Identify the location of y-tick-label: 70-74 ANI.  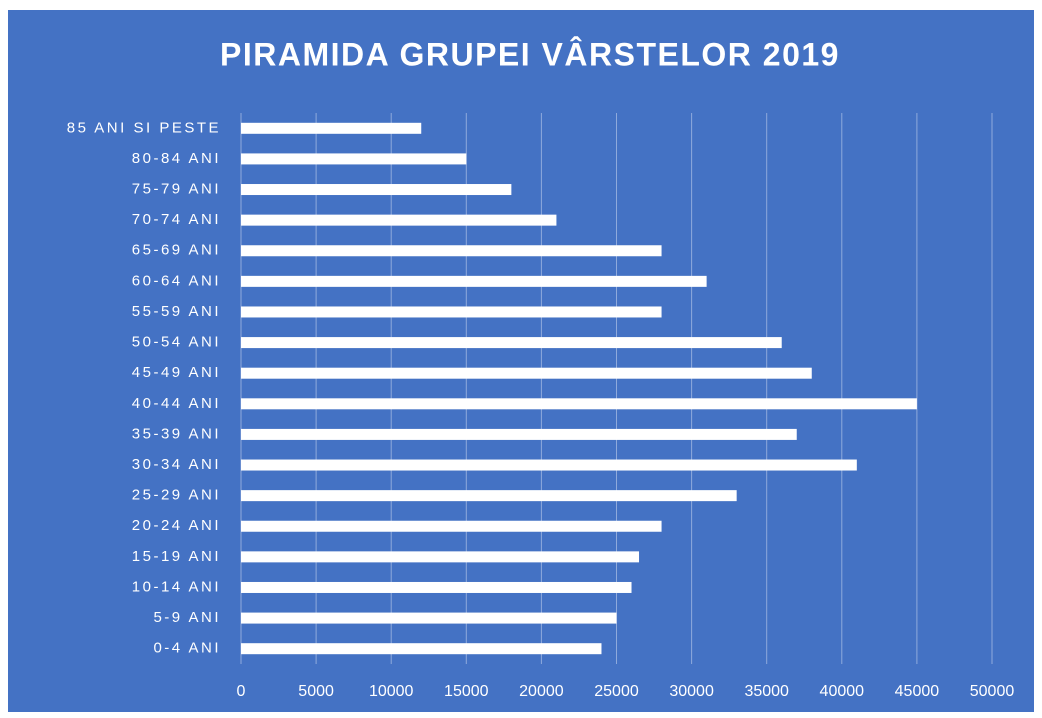
(176, 219).